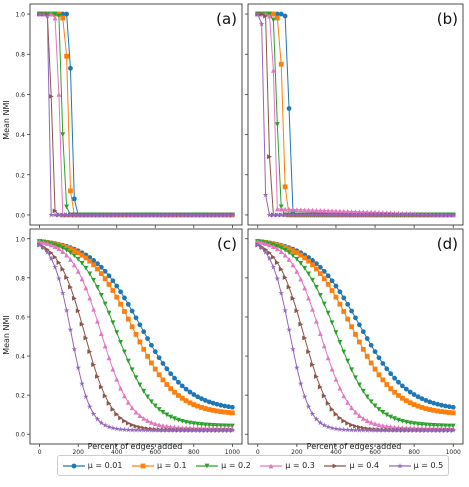 The image size is (469, 487). What do you see at coordinates (258, 452) in the screenshot?
I see `x-tick-label: 0` at bounding box center [258, 452].